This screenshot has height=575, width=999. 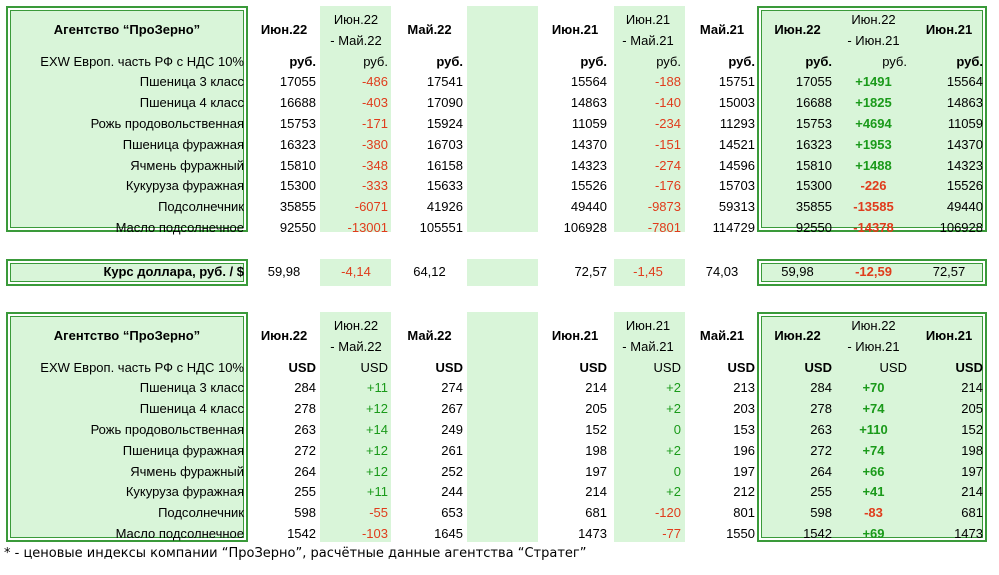 I want to click on value-may21: 197, so click(x=744, y=471).